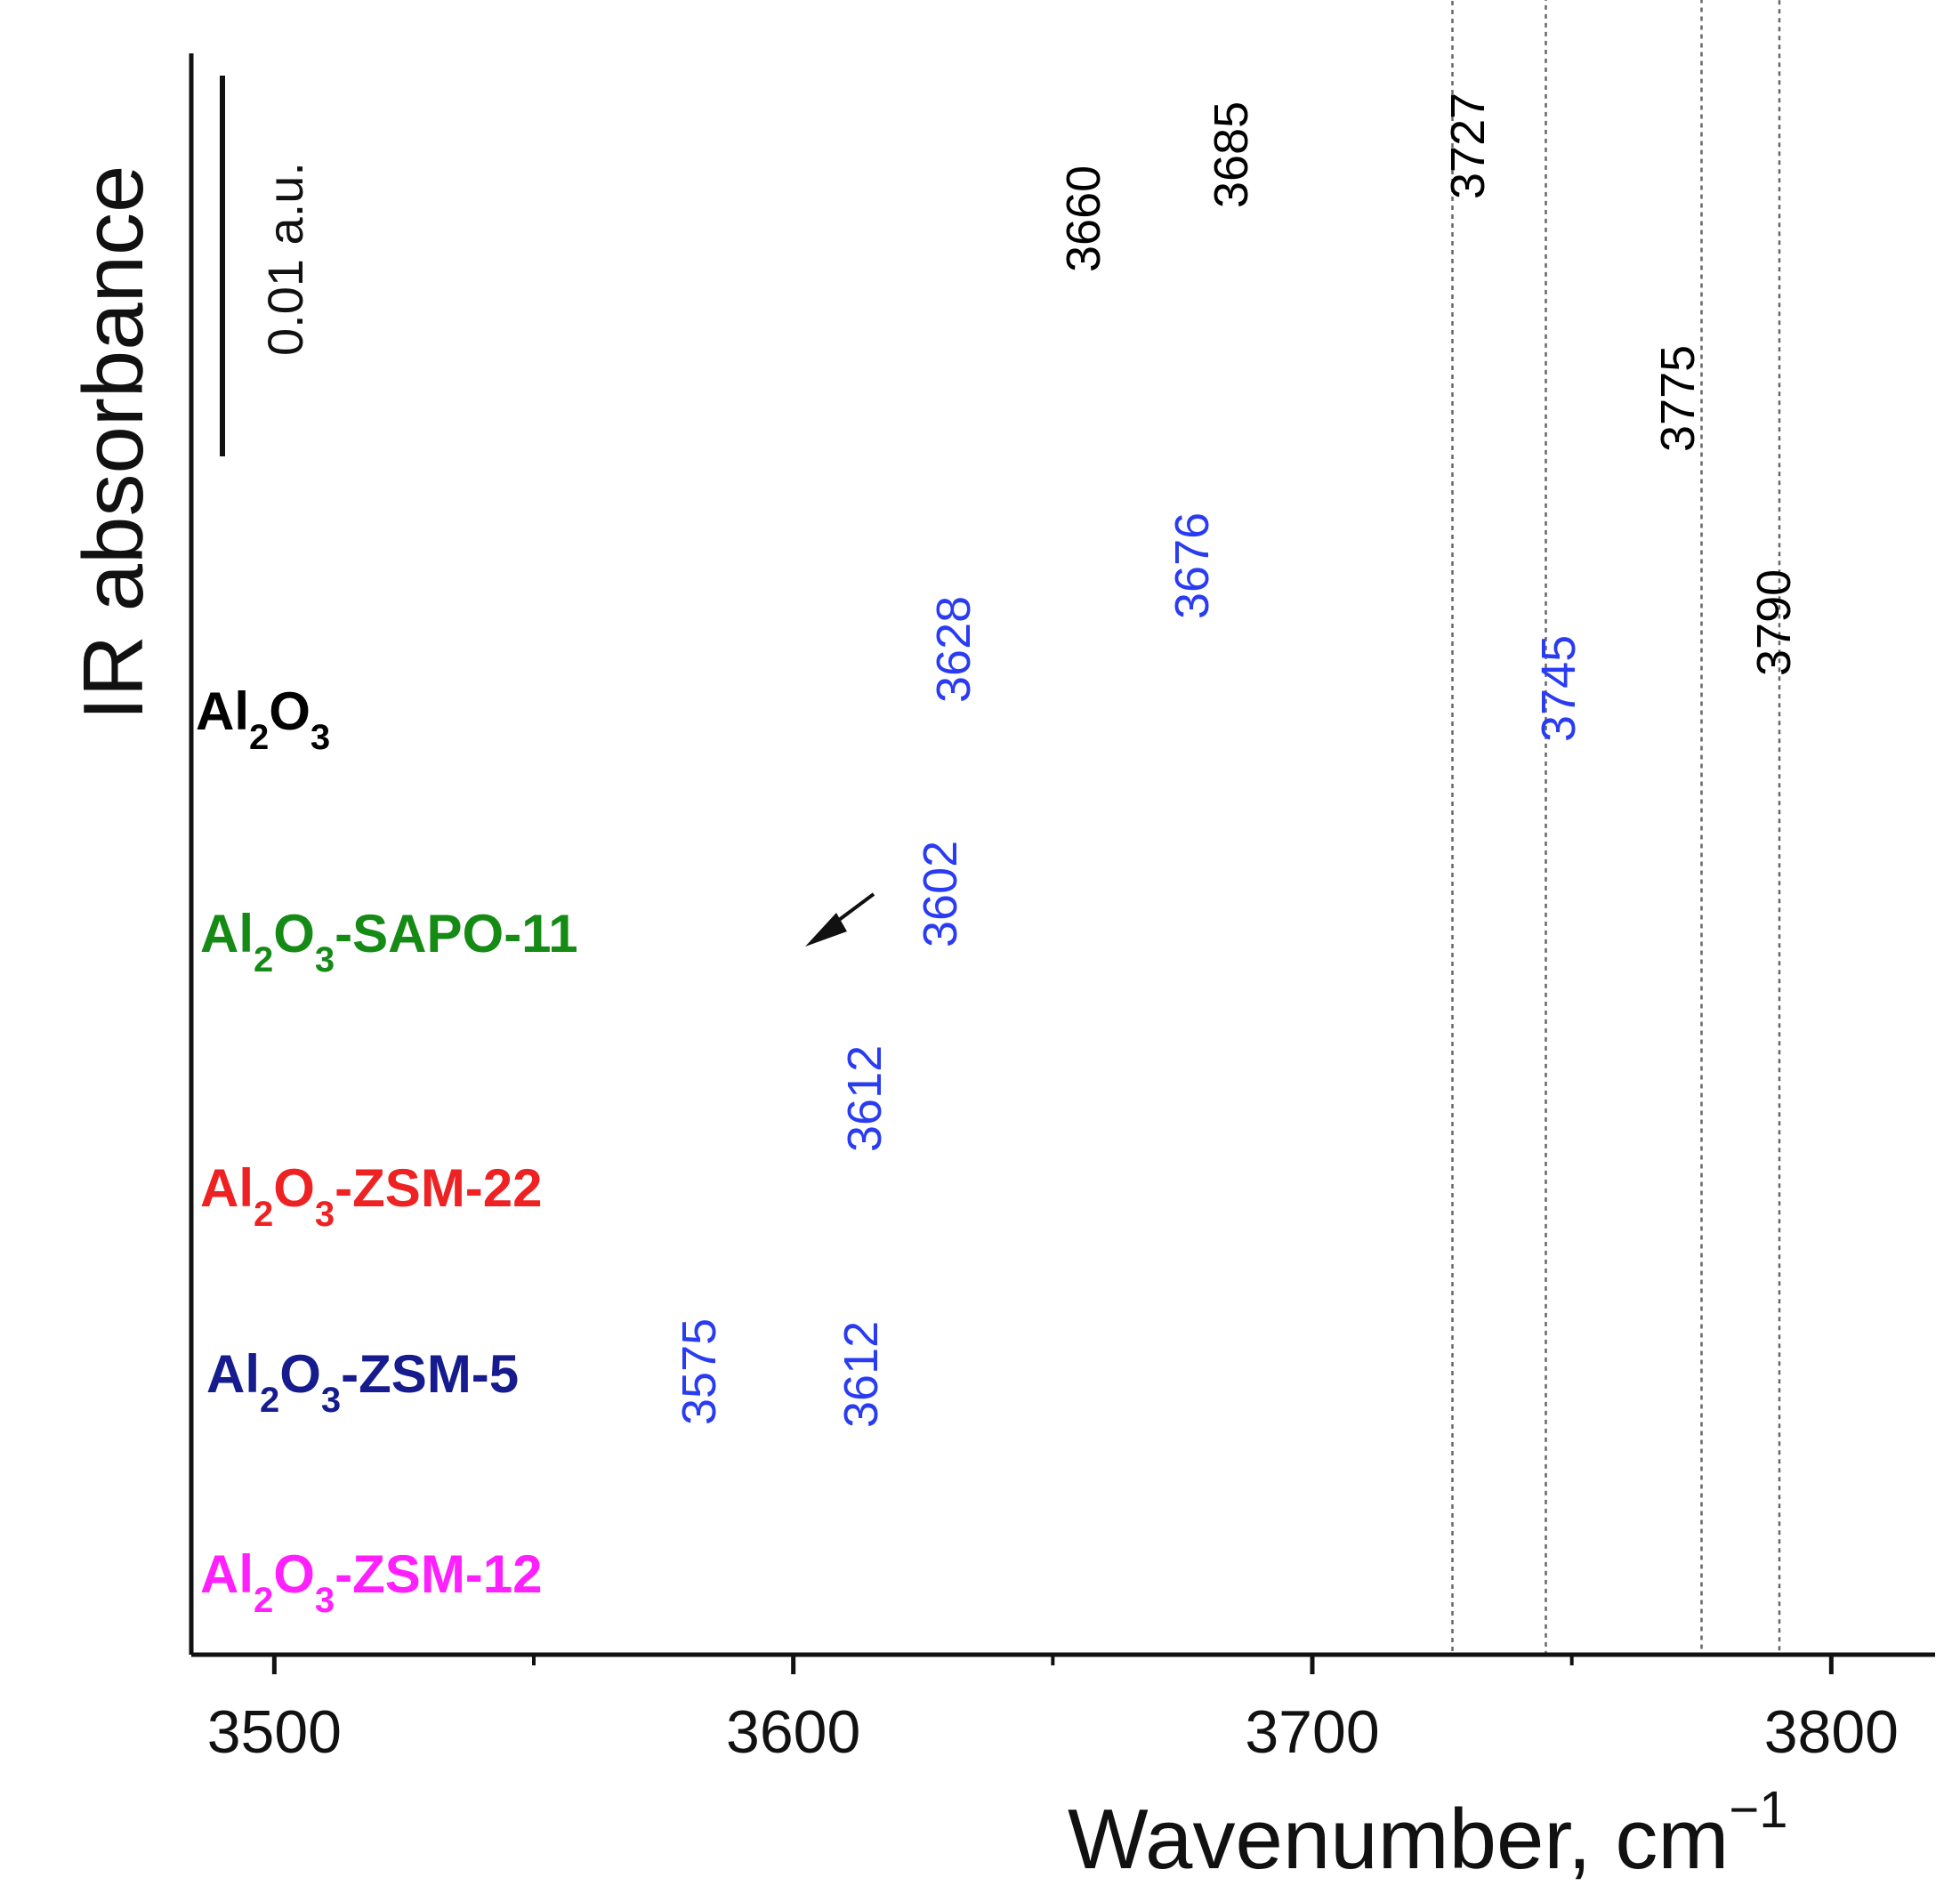 The width and height of the screenshot is (1960, 1902). What do you see at coordinates (456, 933) in the screenshot?
I see `series-label-text: -SAPO-11` at bounding box center [456, 933].